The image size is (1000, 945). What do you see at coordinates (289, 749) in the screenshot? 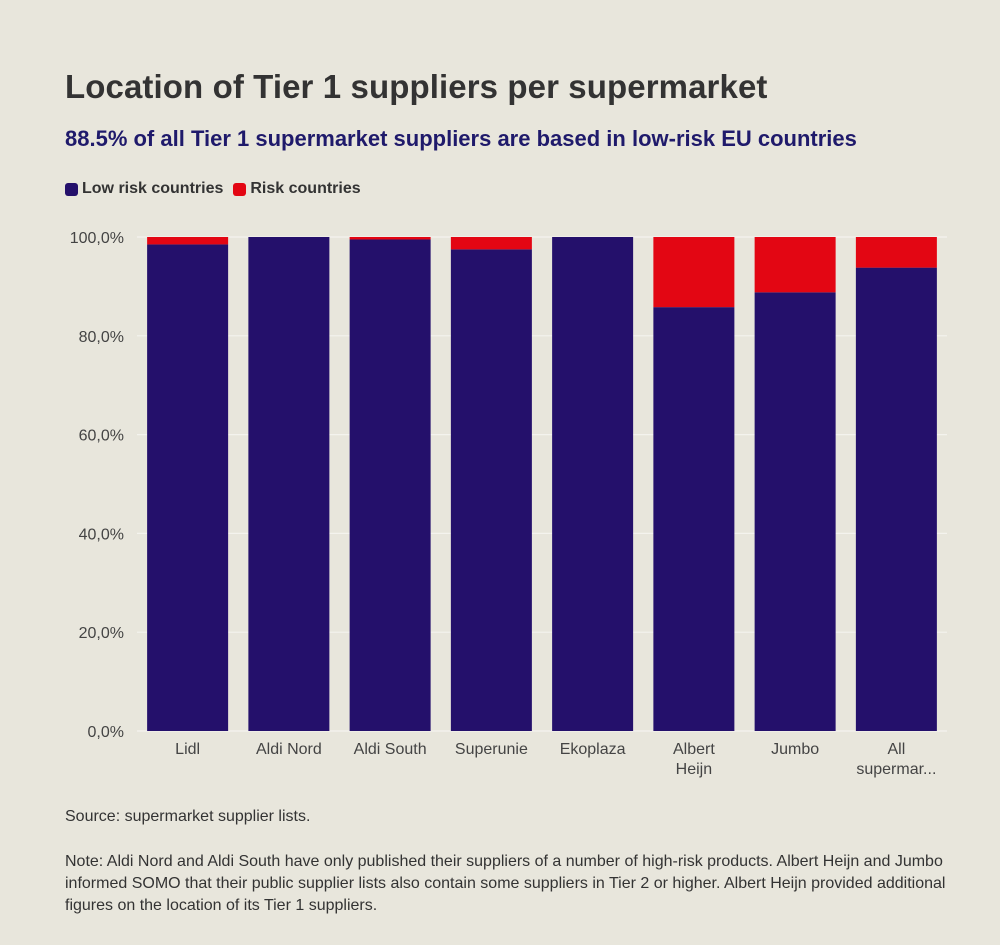
I see `x-category-label: Aldi Nord` at bounding box center [289, 749].